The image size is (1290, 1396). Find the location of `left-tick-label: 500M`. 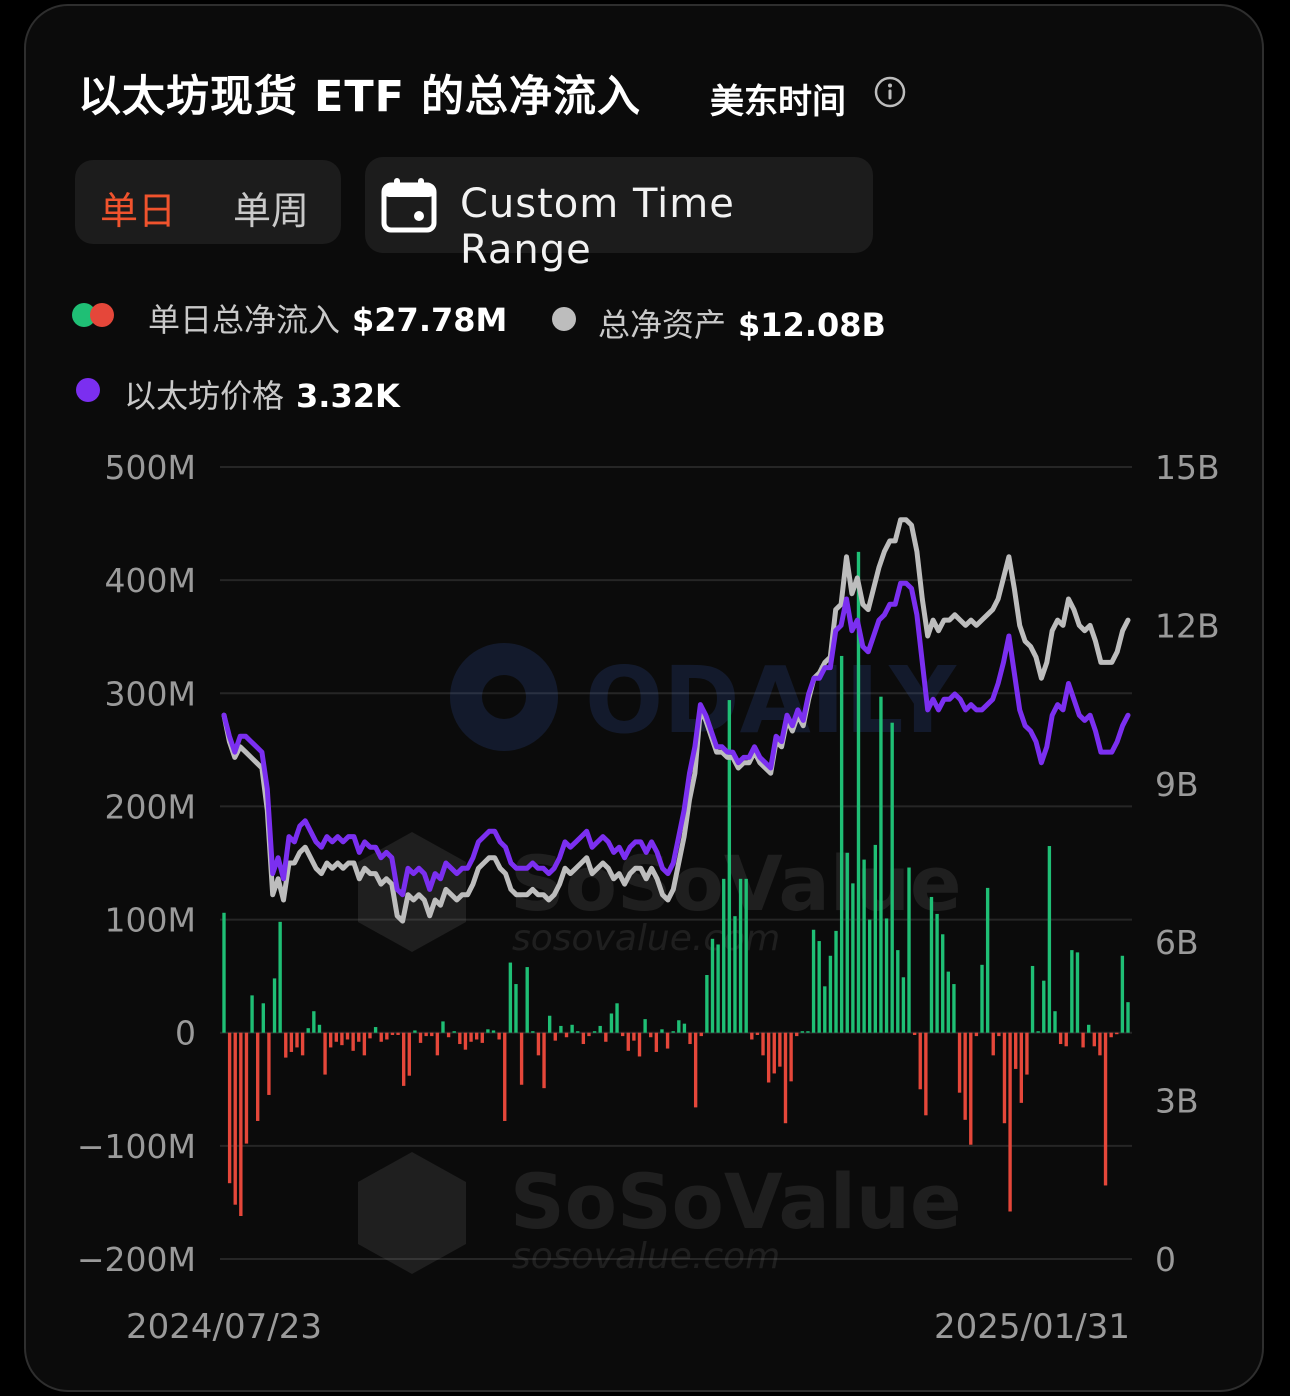

left-tick-label: 500M is located at coordinates (150, 467).